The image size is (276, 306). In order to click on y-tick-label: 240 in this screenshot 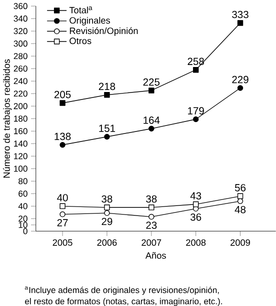, I will do `click(21, 81)`.